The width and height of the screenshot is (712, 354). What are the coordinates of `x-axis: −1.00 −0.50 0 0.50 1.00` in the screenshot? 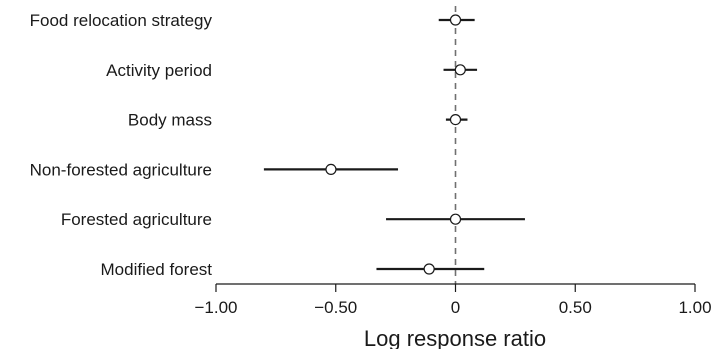 It's located at (453, 300).